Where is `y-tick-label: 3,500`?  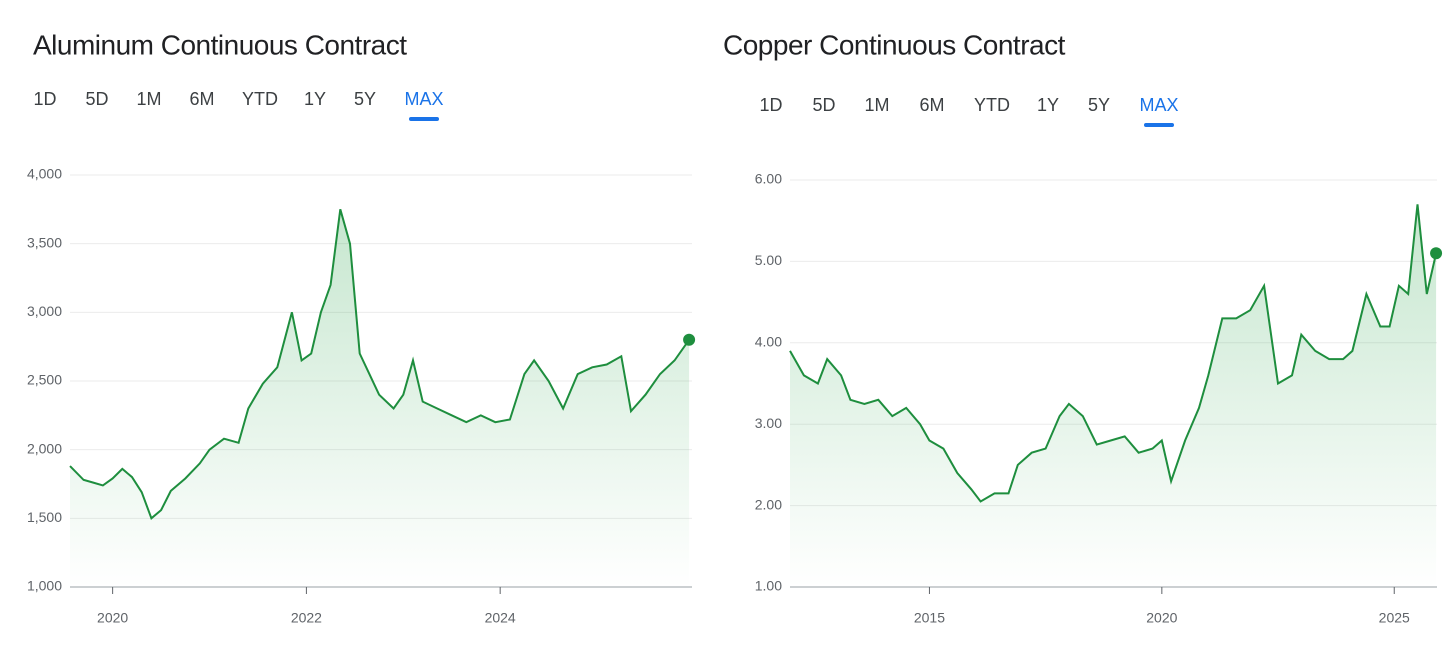
y-tick-label: 3,500 is located at coordinates (44, 242).